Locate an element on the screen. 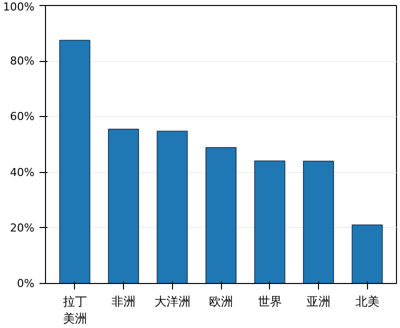 This screenshot has width=400, height=328. x-tick-label: 世界 is located at coordinates (270, 301).